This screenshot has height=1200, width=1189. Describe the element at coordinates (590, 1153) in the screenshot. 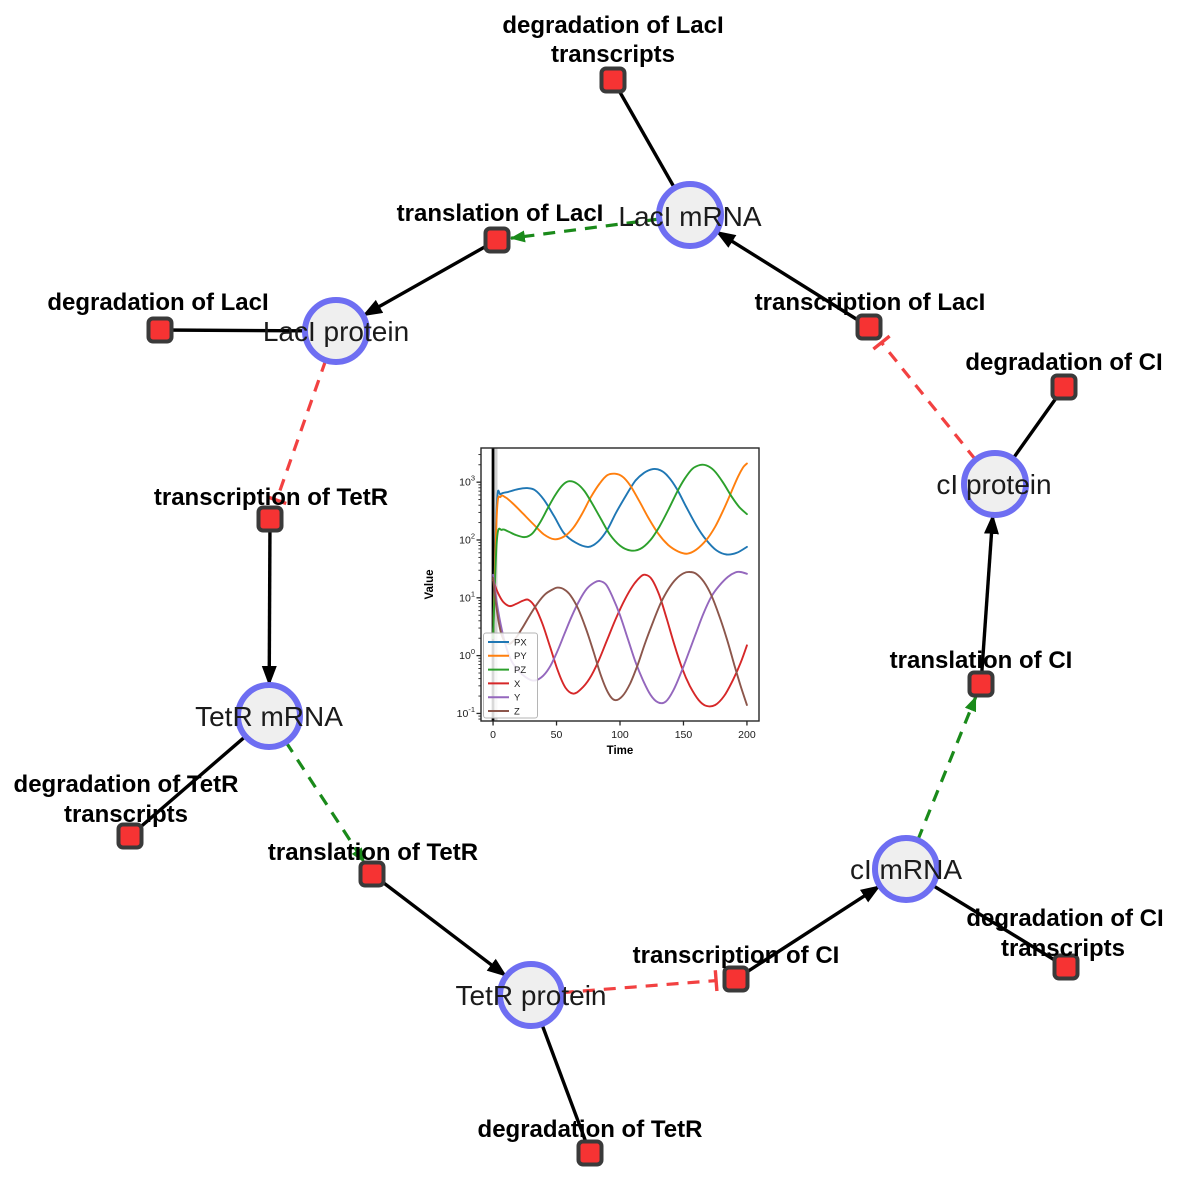

I see `reaction-degradation-tetr` at that location.